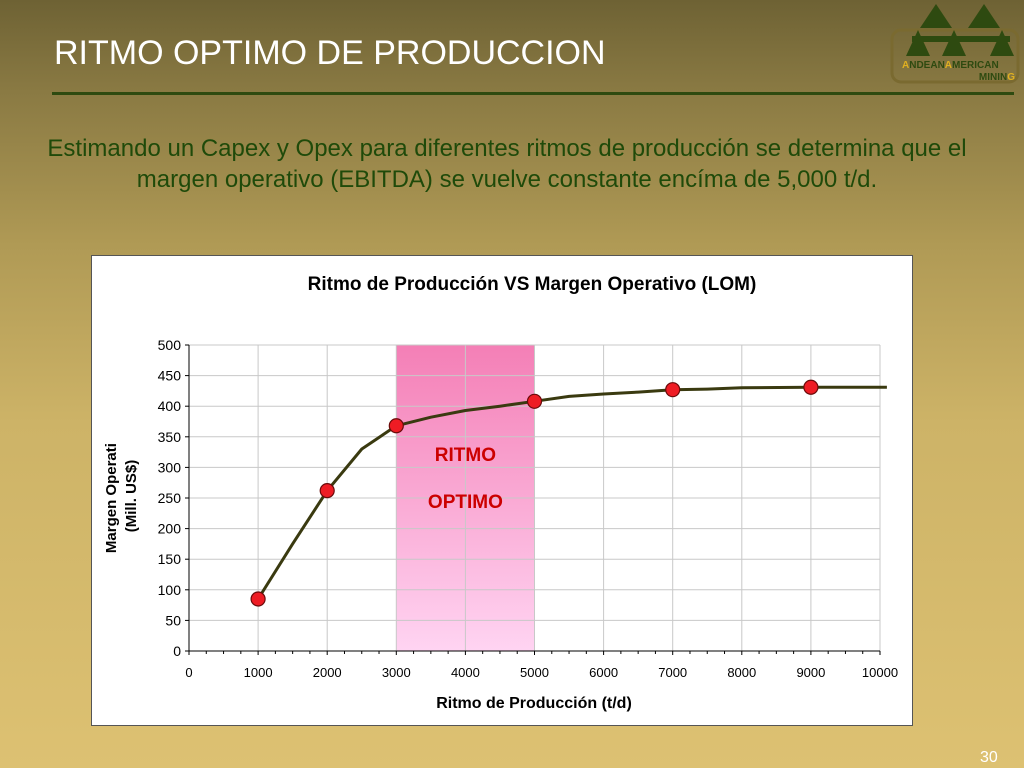 Image resolution: width=1024 pixels, height=768 pixels. Describe the element at coordinates (131, 496) in the screenshot. I see `y-axis-label-line2: (Mill. US$)` at that location.